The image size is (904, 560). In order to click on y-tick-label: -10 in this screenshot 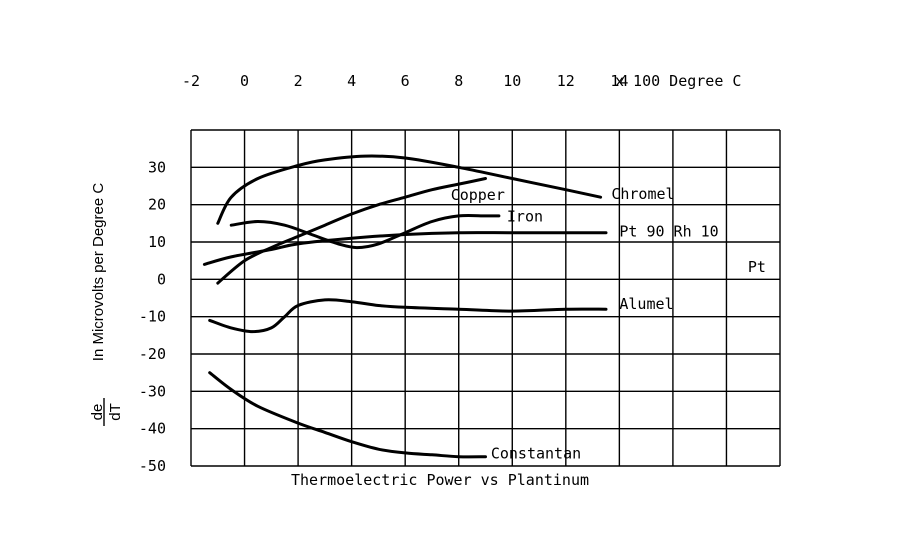, I will do `click(152, 317)`.